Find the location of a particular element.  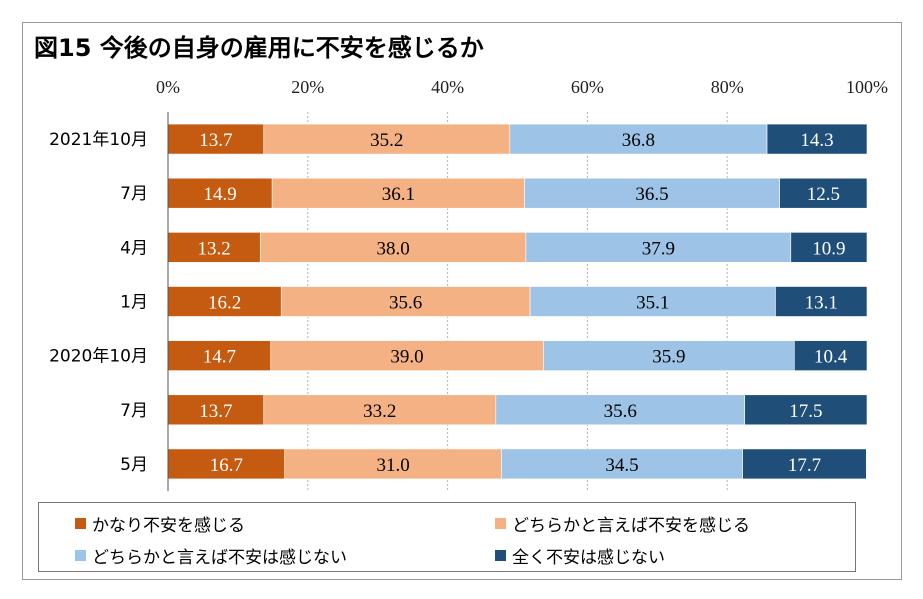

legend-item-3: どちらかと言えば不安は感じない is located at coordinates (211, 555).